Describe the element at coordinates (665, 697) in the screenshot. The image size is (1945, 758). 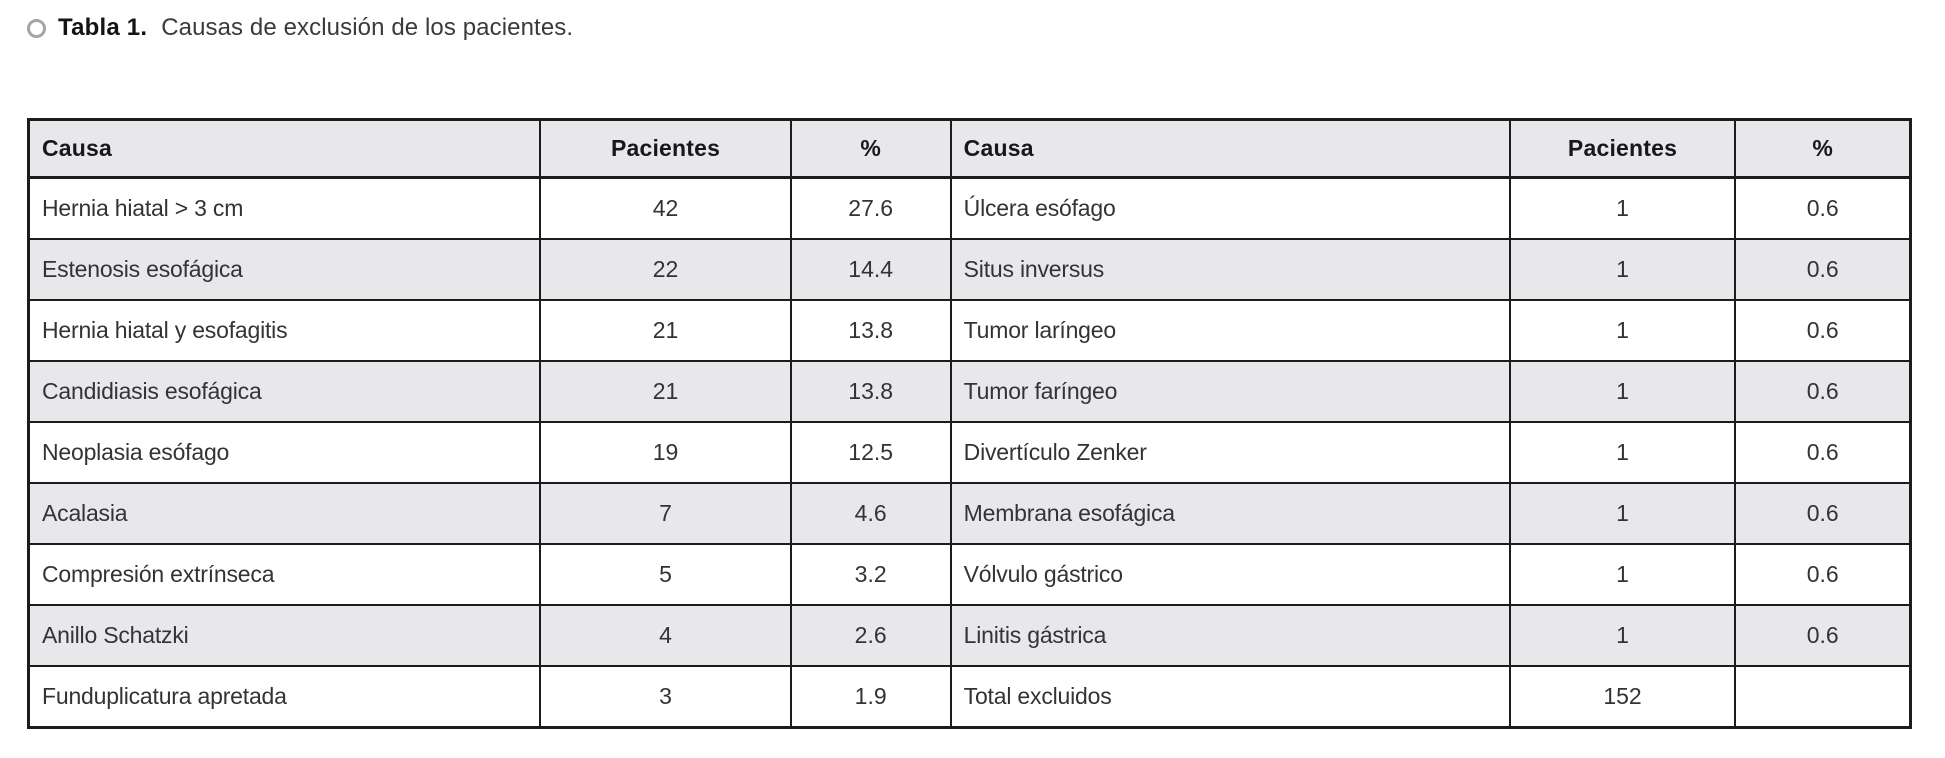
I see `pacientes-cell: 3` at that location.